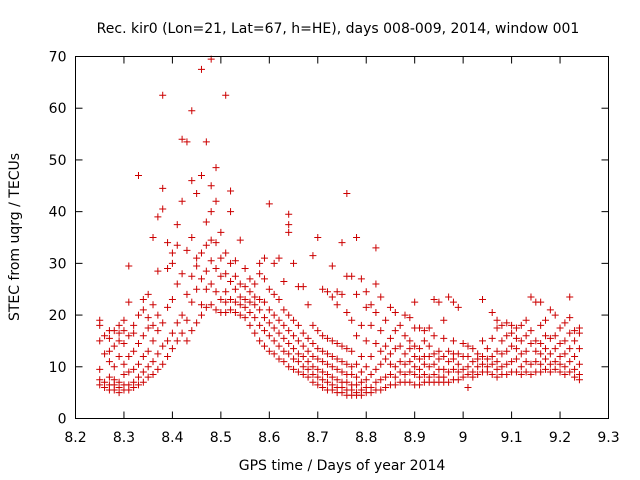  What do you see at coordinates (58, 161) in the screenshot?
I see `y-tick-label: 50` at bounding box center [58, 161].